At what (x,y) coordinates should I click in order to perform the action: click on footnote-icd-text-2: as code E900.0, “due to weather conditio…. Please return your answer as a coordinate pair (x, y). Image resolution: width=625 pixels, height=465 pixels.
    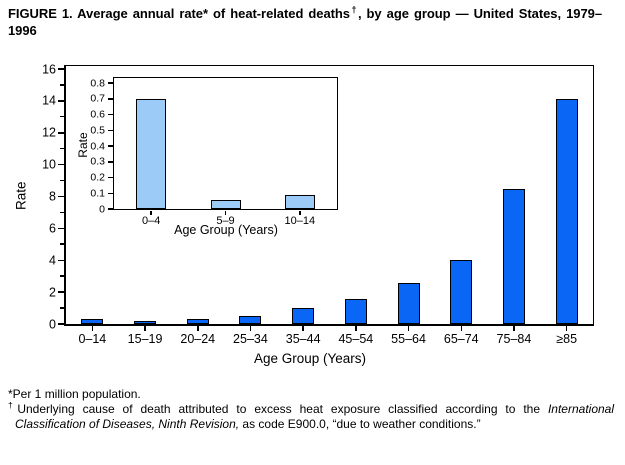
    Looking at the image, I should click on (360, 424).